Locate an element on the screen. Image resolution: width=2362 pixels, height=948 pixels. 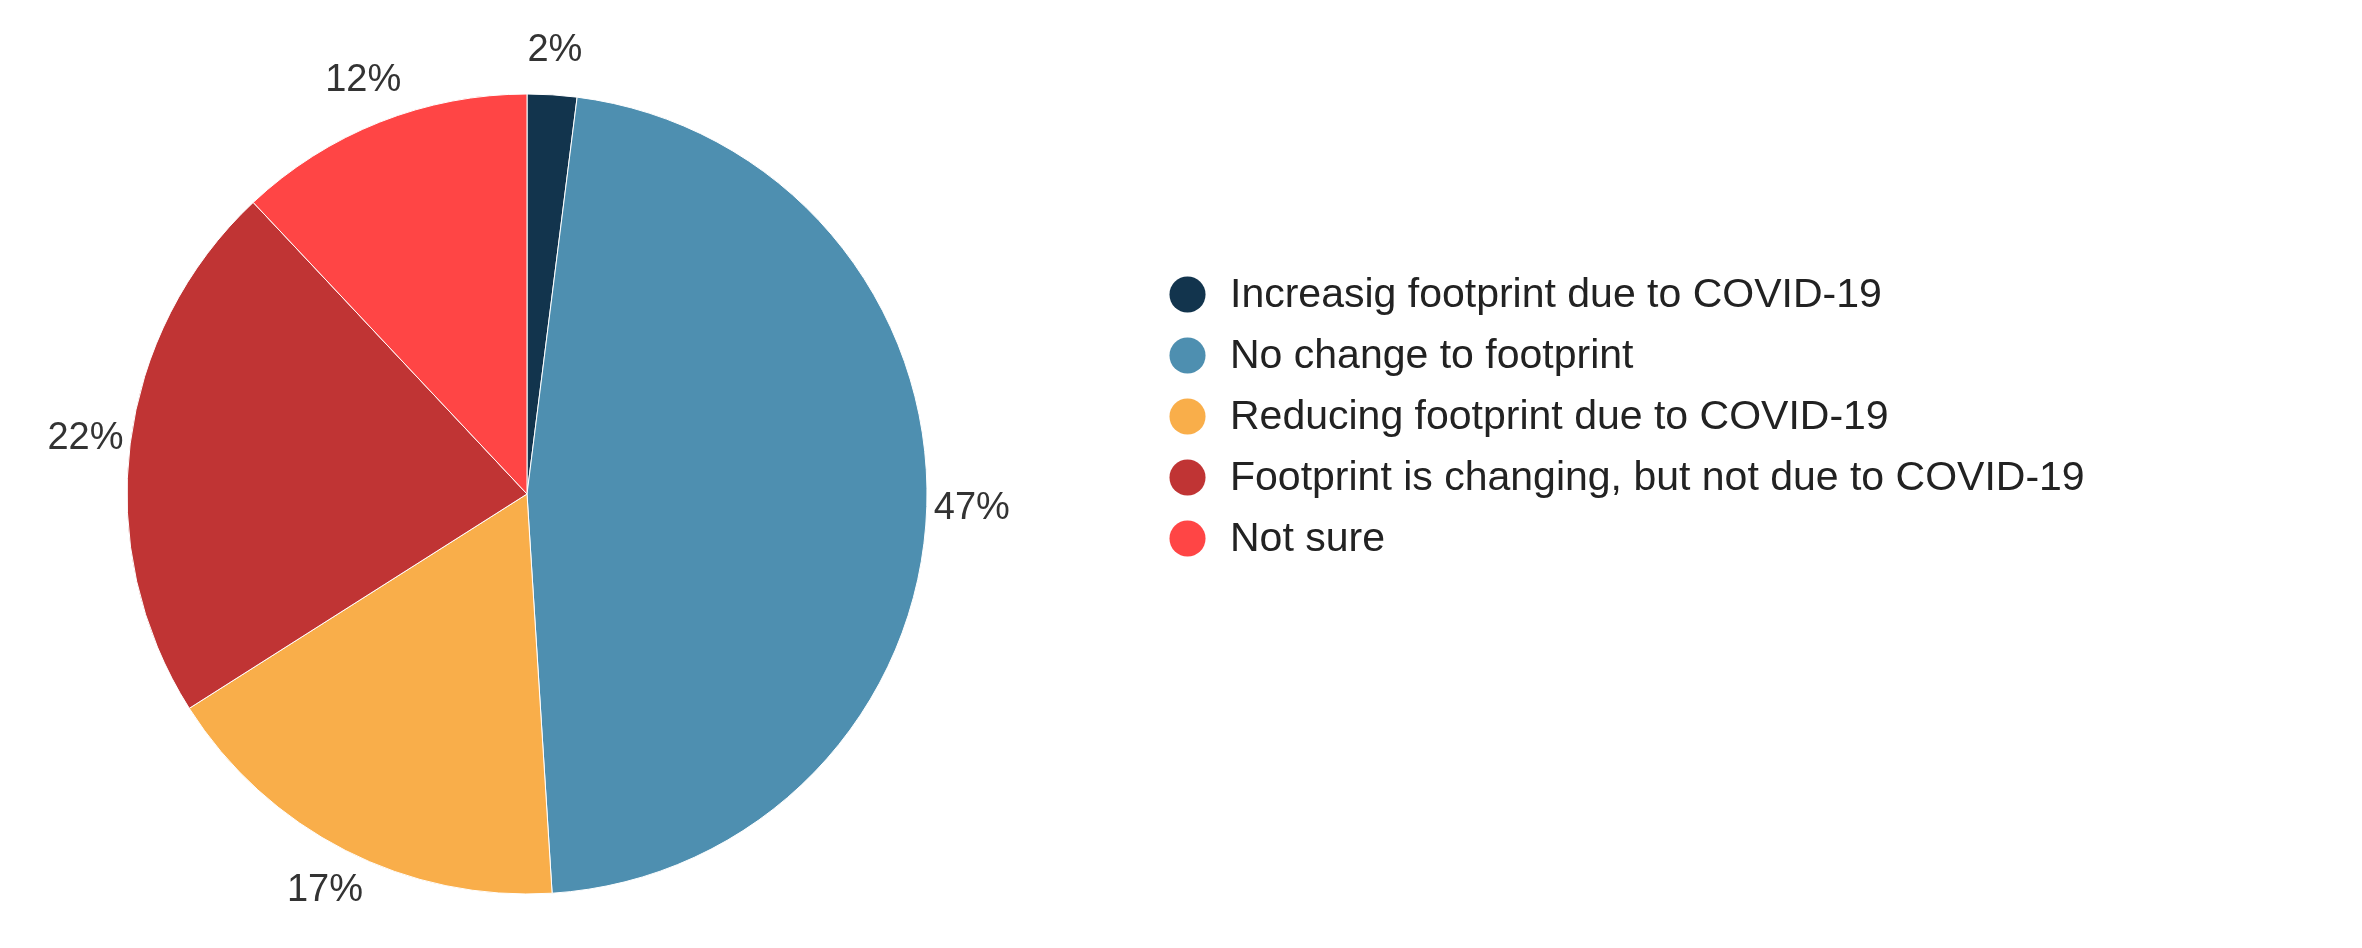
data-label: 22% is located at coordinates (85, 436).